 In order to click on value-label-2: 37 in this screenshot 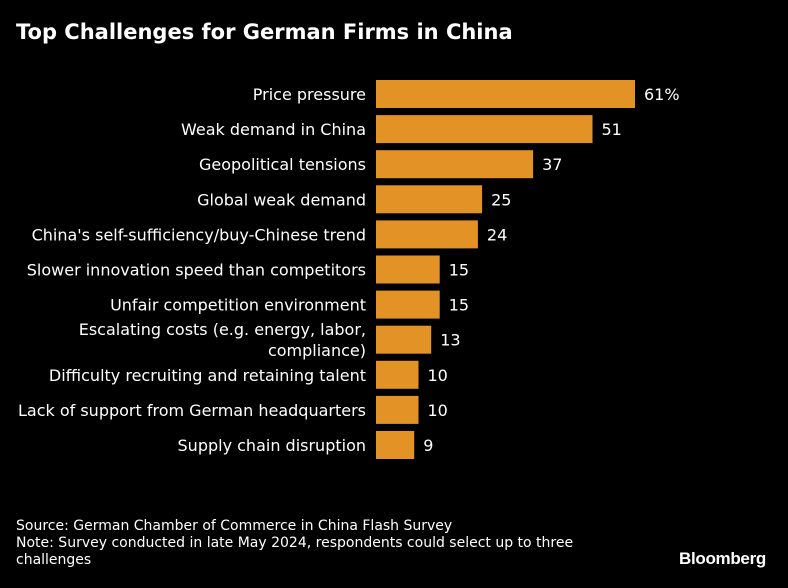, I will do `click(552, 164)`.